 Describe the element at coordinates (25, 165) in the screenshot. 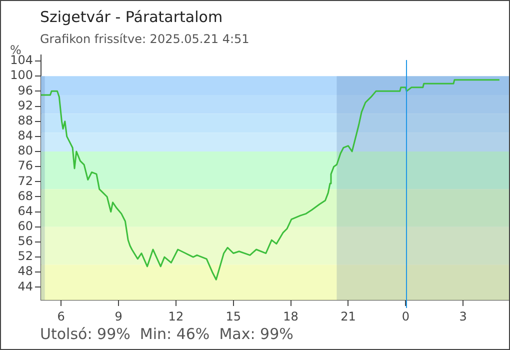

I see `y-tick-label: 76` at that location.